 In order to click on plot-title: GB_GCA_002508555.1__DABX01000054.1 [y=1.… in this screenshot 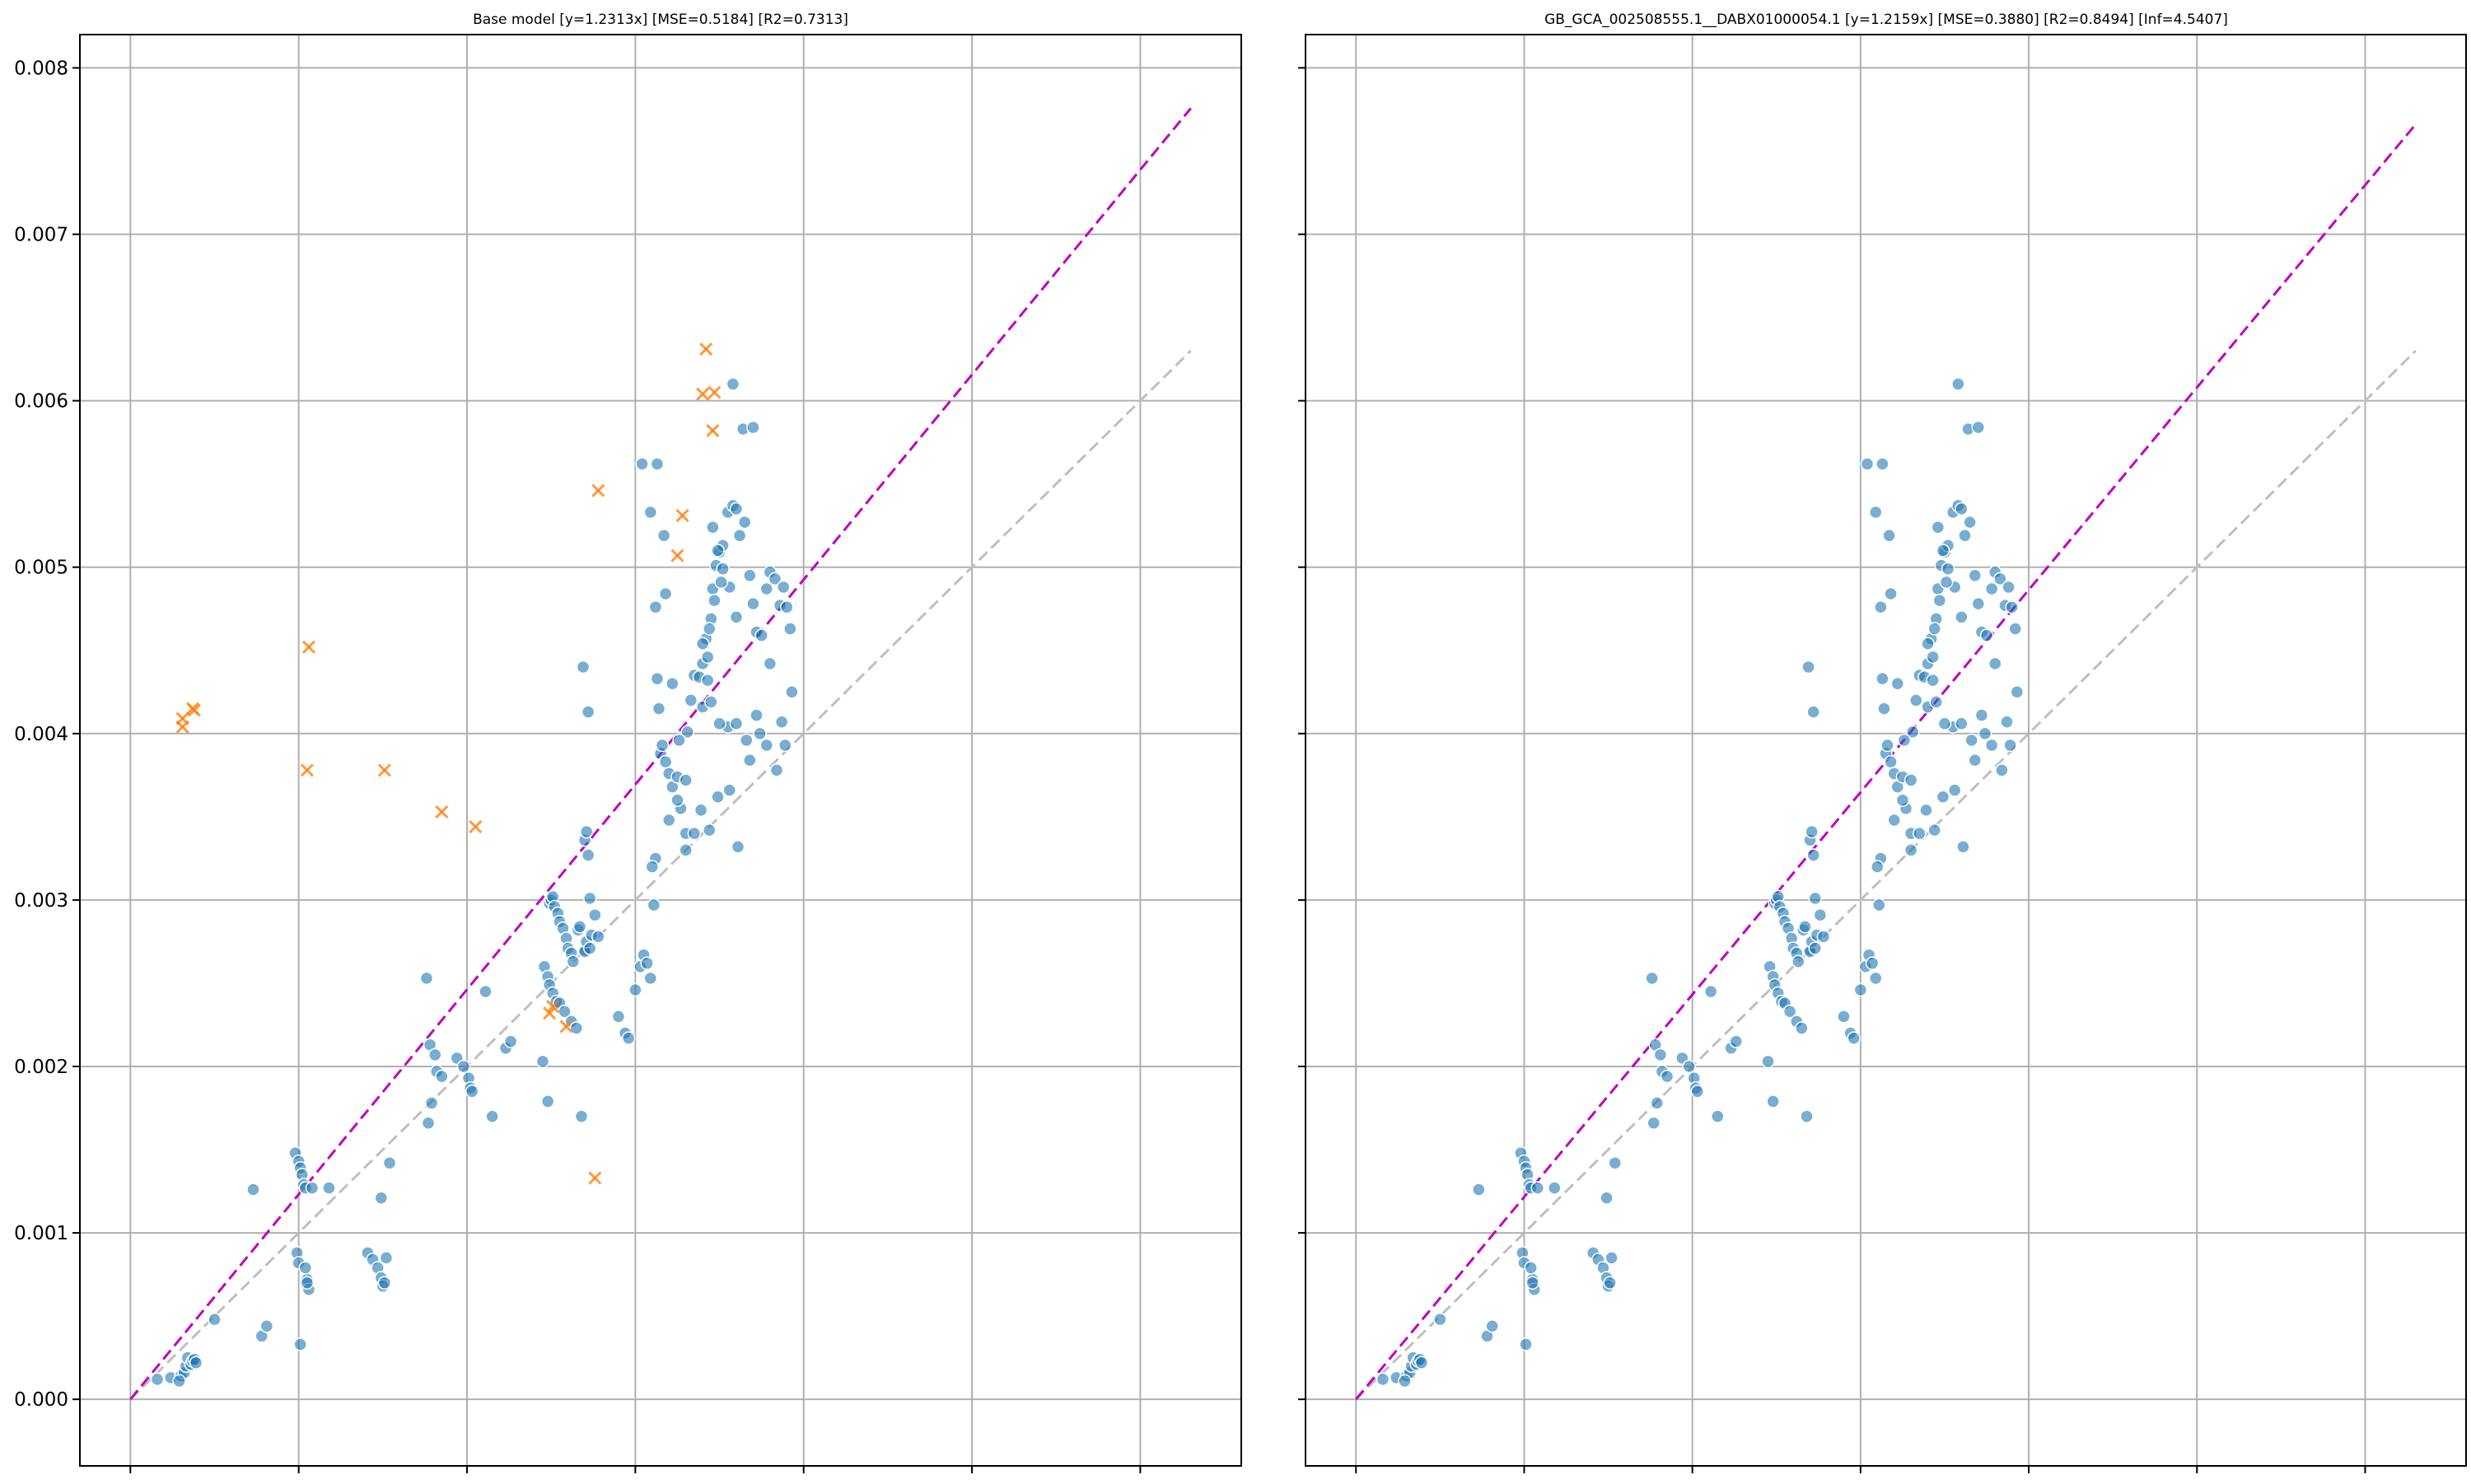, I will do `click(1886, 20)`.